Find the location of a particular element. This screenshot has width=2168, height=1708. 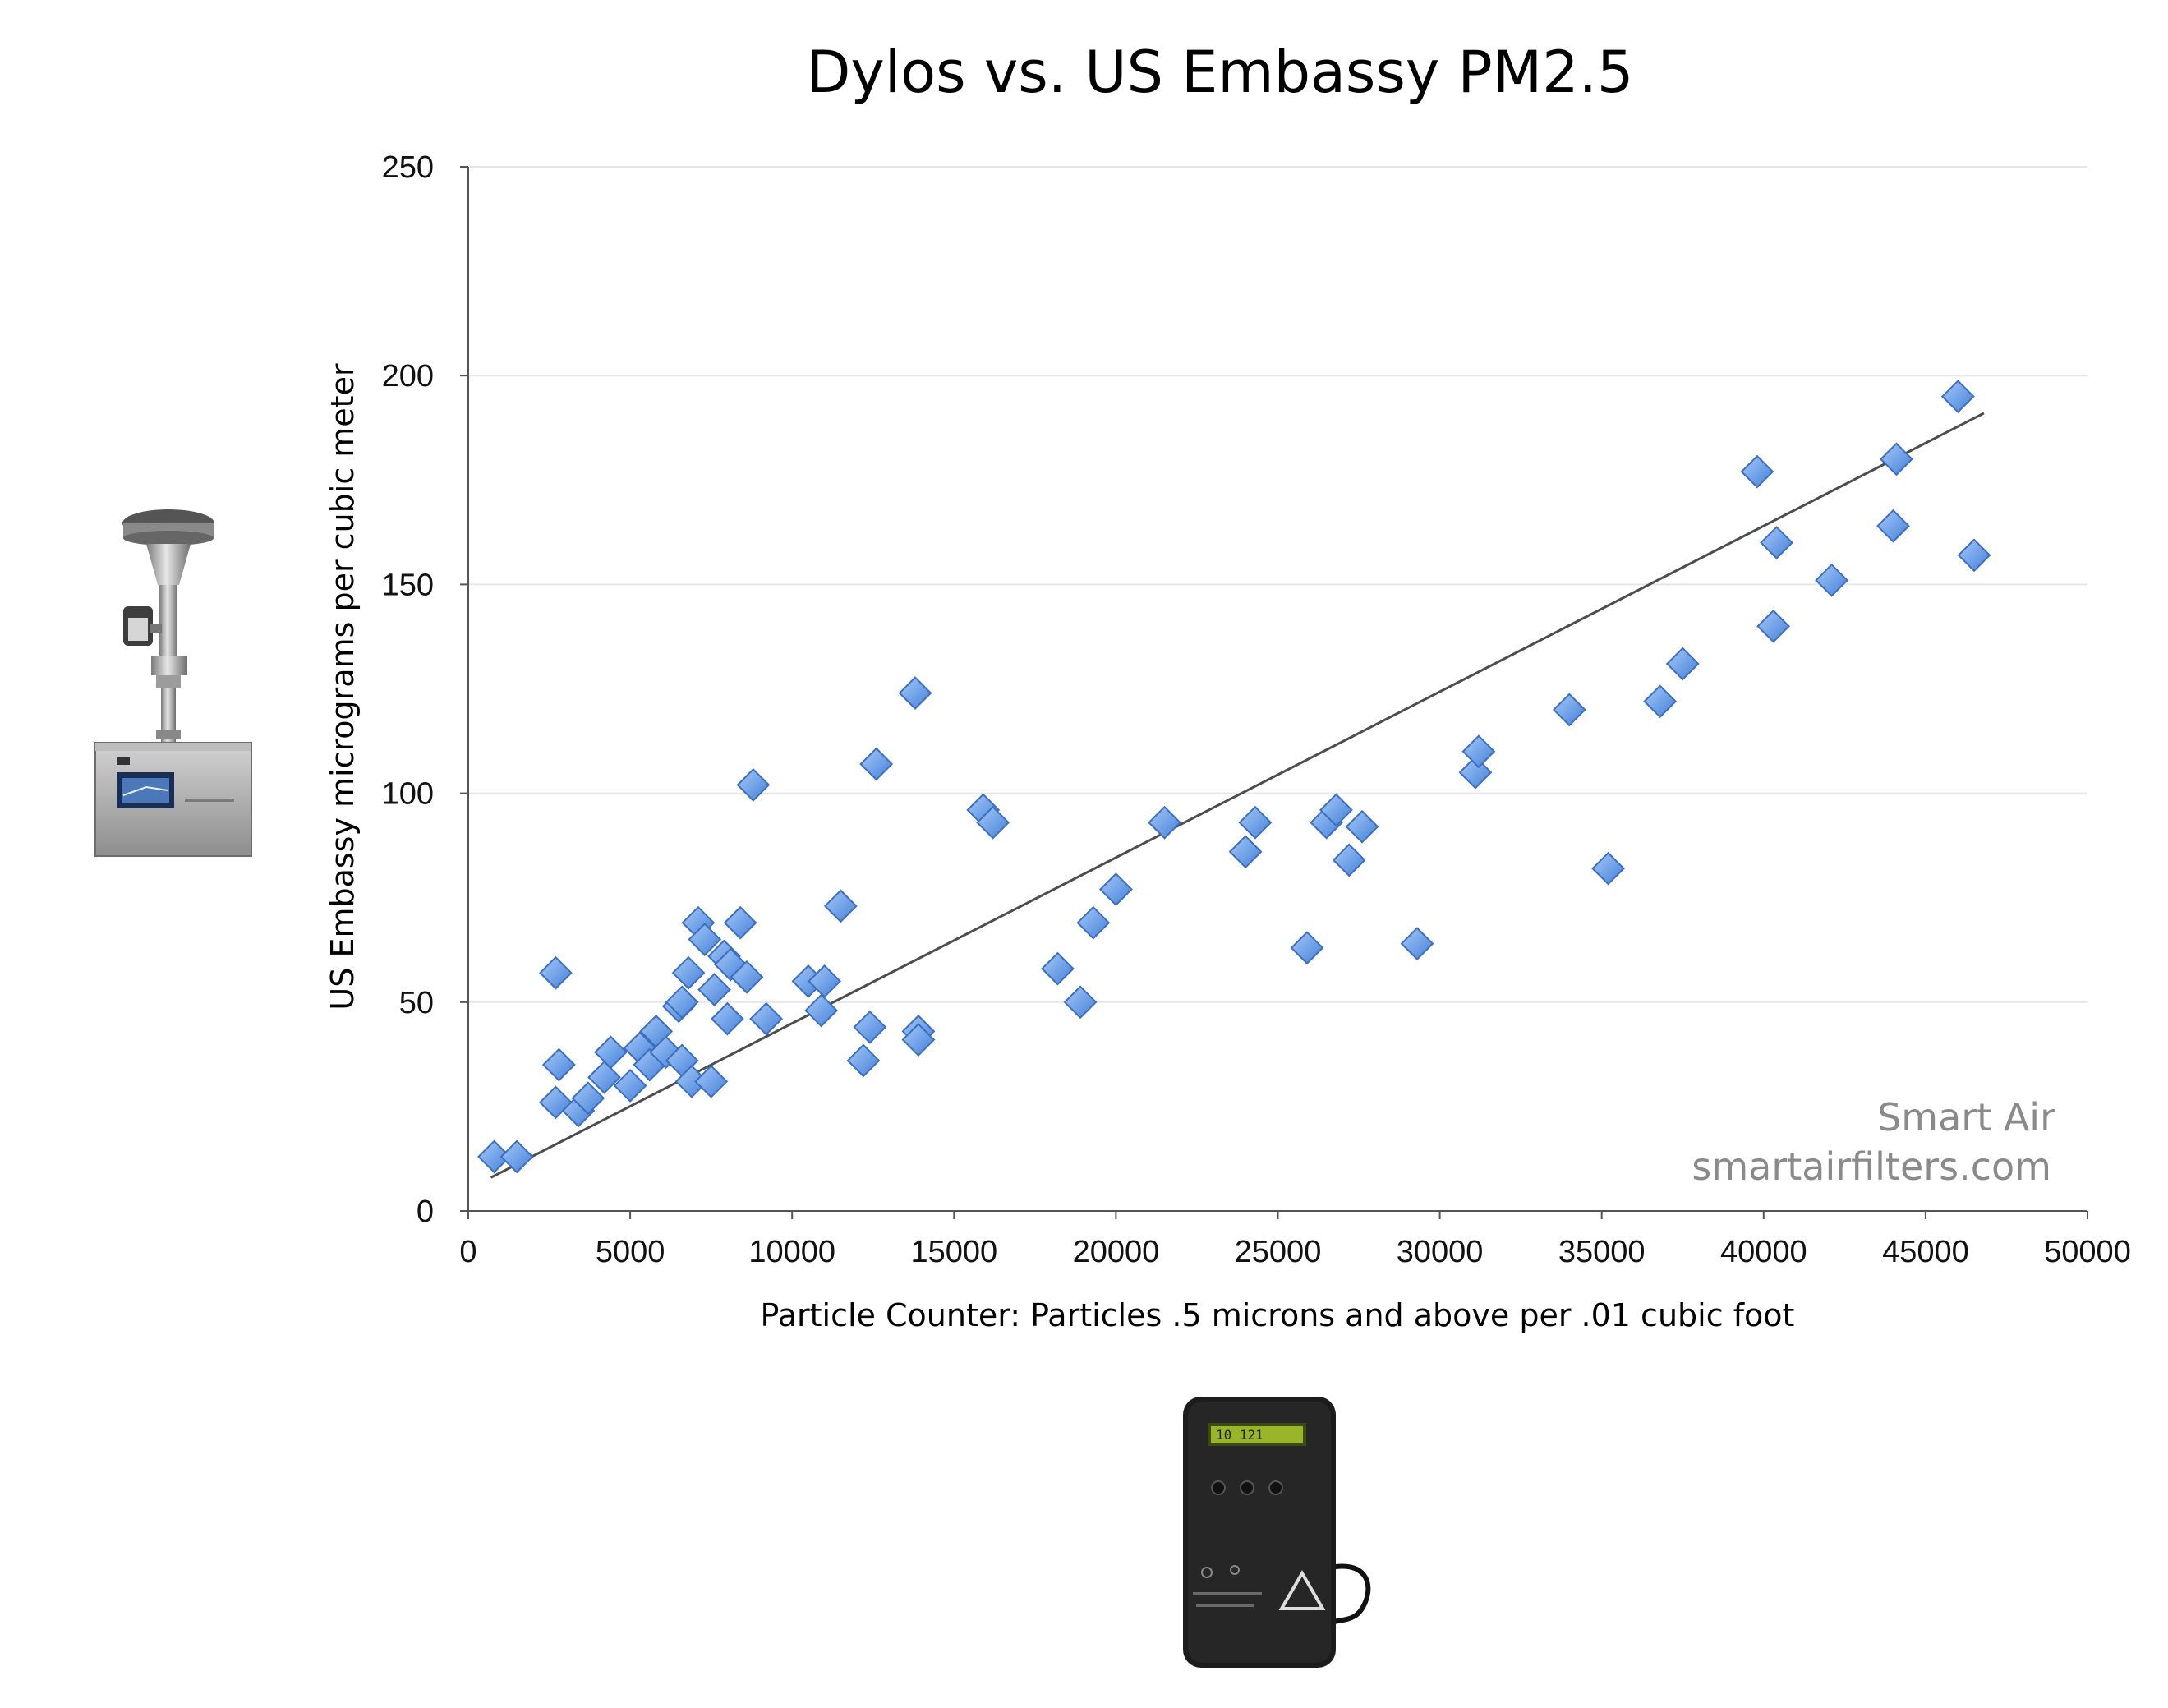

y-axis-label: US Embassy micrograms per cubic meter is located at coordinates (343, 687).